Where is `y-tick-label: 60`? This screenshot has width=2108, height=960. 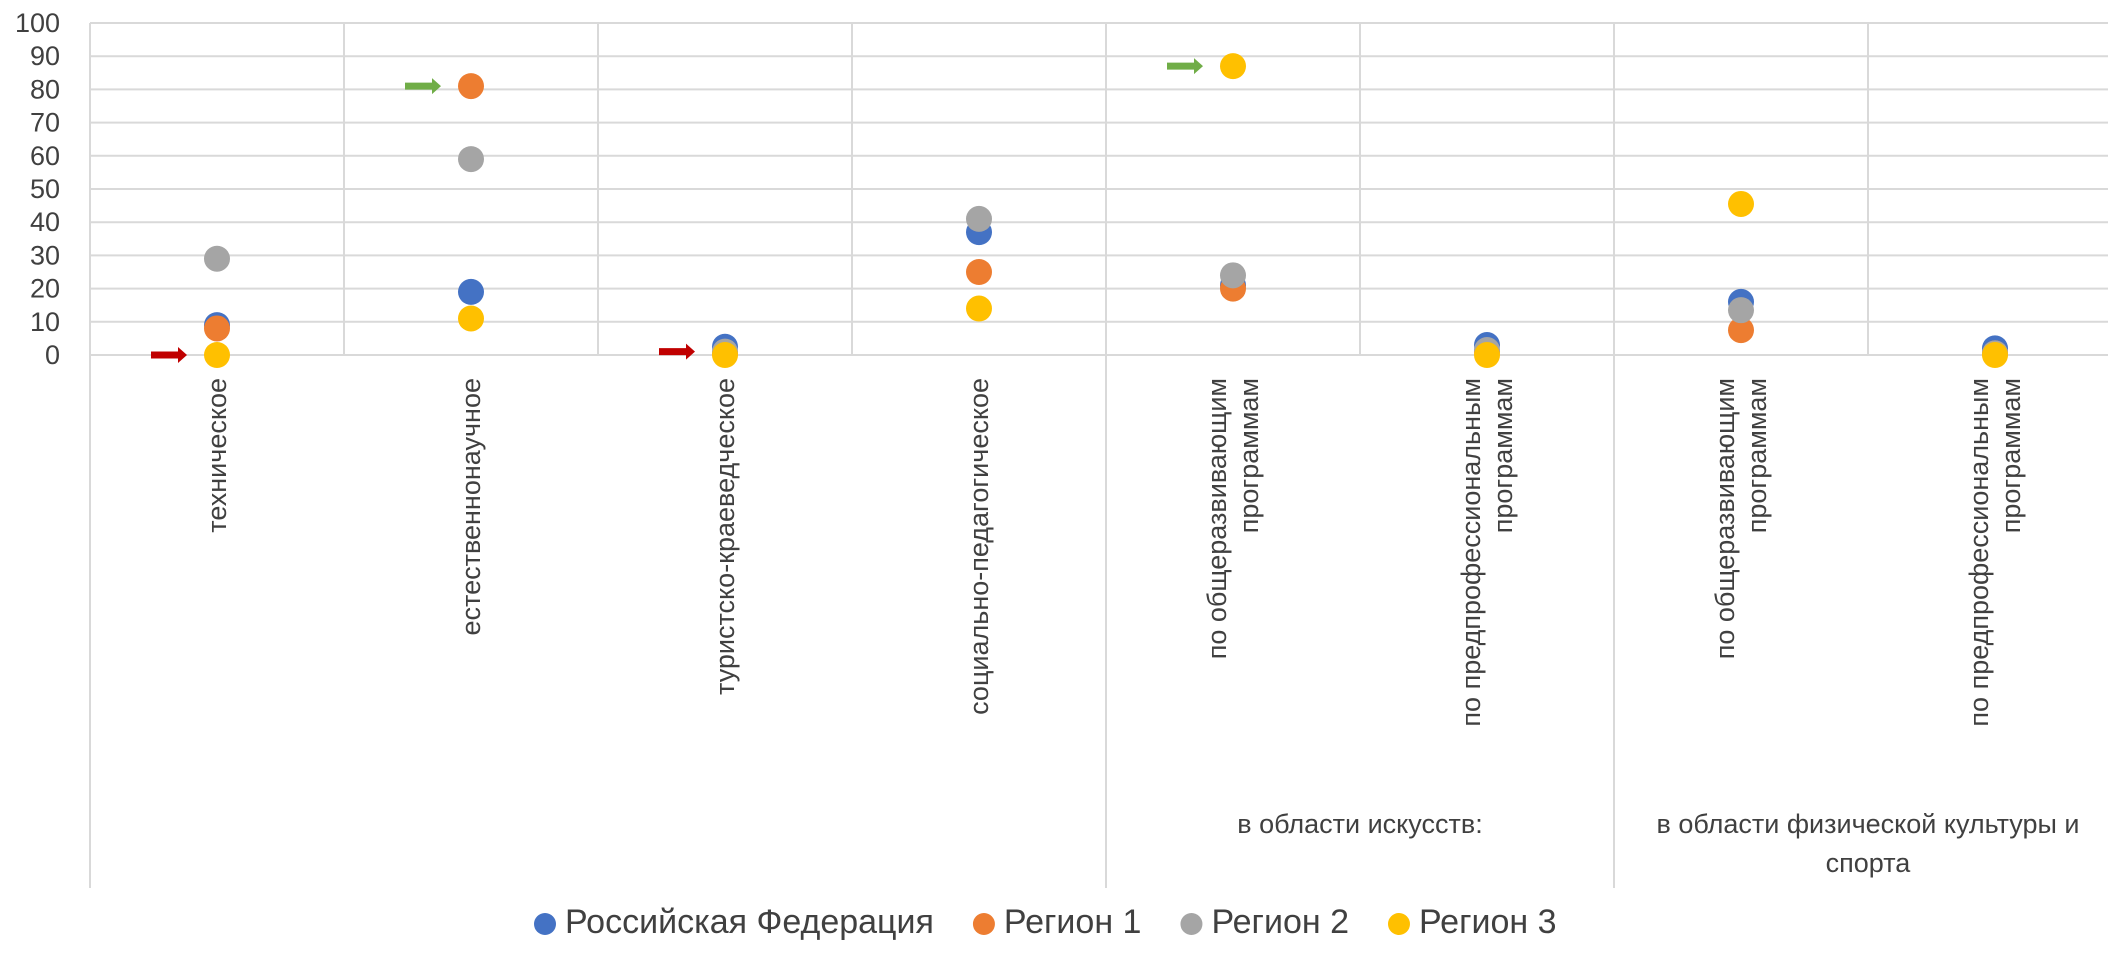 y-tick-label: 60 is located at coordinates (45, 156).